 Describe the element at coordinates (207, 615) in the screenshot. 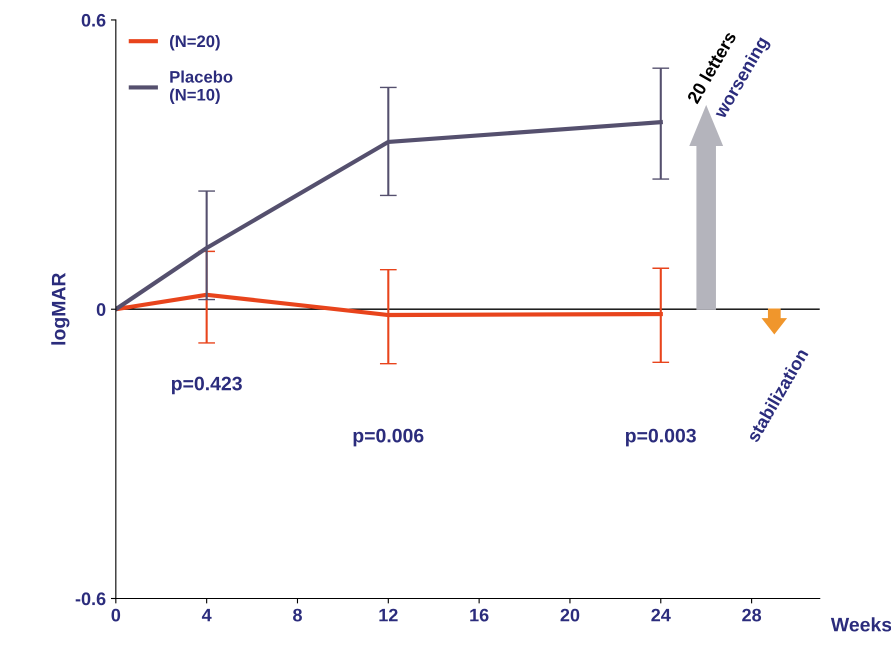

I see `x-tick-label: 4` at that location.